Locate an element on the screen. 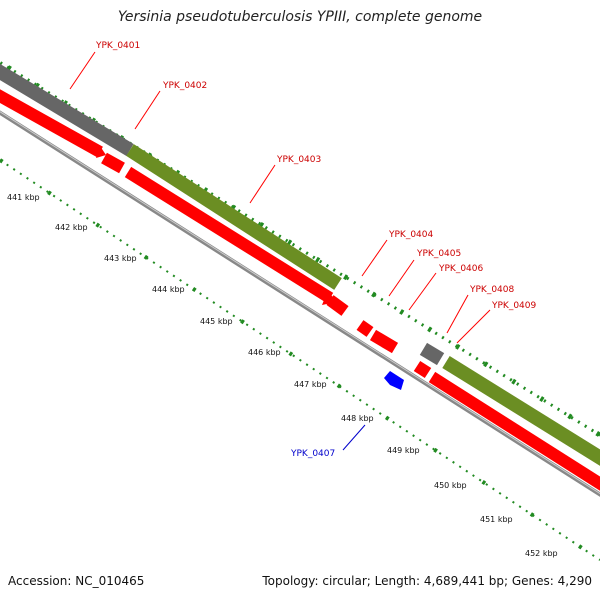 The height and width of the screenshot is (600, 600). tick-label: 446 kbp is located at coordinates (264, 352).